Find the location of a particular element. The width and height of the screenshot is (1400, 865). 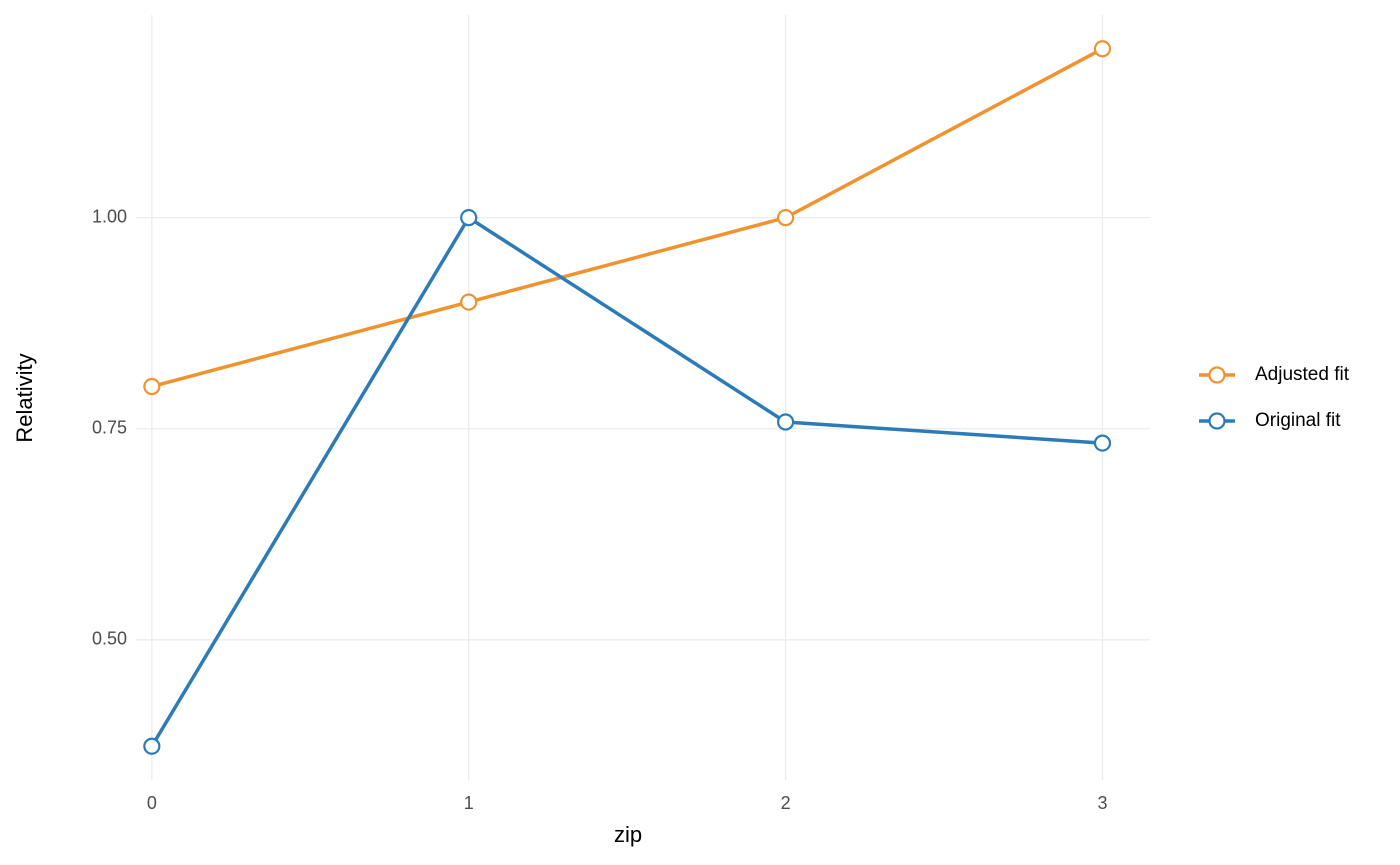

y-tick-label: 0.50 is located at coordinates (109, 639).